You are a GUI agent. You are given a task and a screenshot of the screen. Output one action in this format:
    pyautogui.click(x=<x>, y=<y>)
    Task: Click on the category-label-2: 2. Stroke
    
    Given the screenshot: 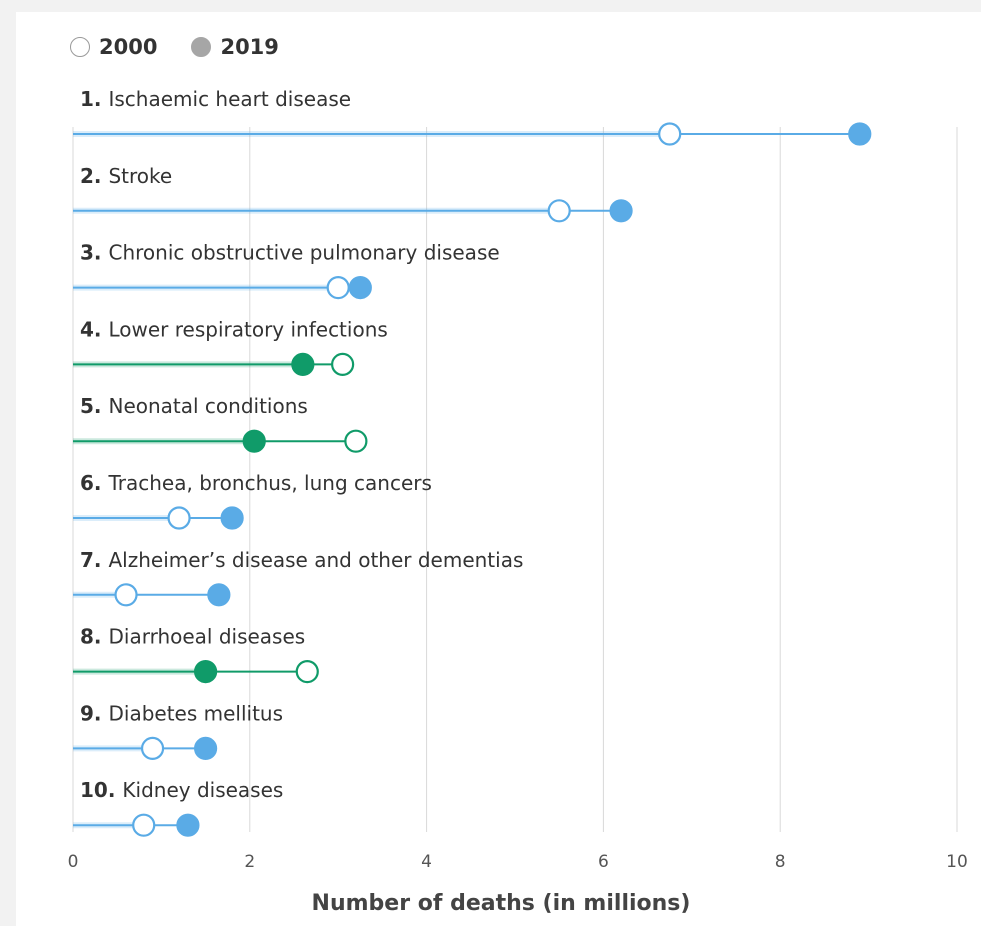 What is the action you would take?
    pyautogui.click(x=126, y=176)
    